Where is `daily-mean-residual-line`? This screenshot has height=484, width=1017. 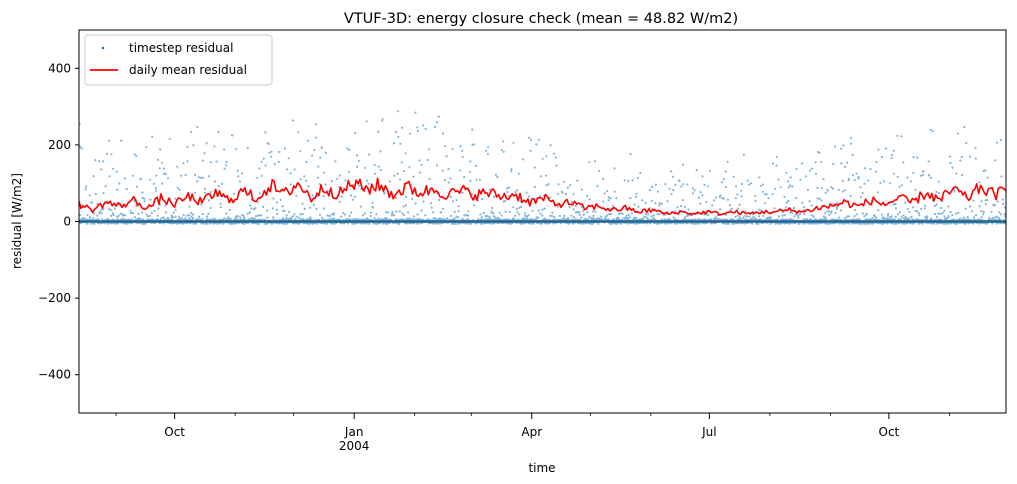 daily-mean-residual-line is located at coordinates (542, 196).